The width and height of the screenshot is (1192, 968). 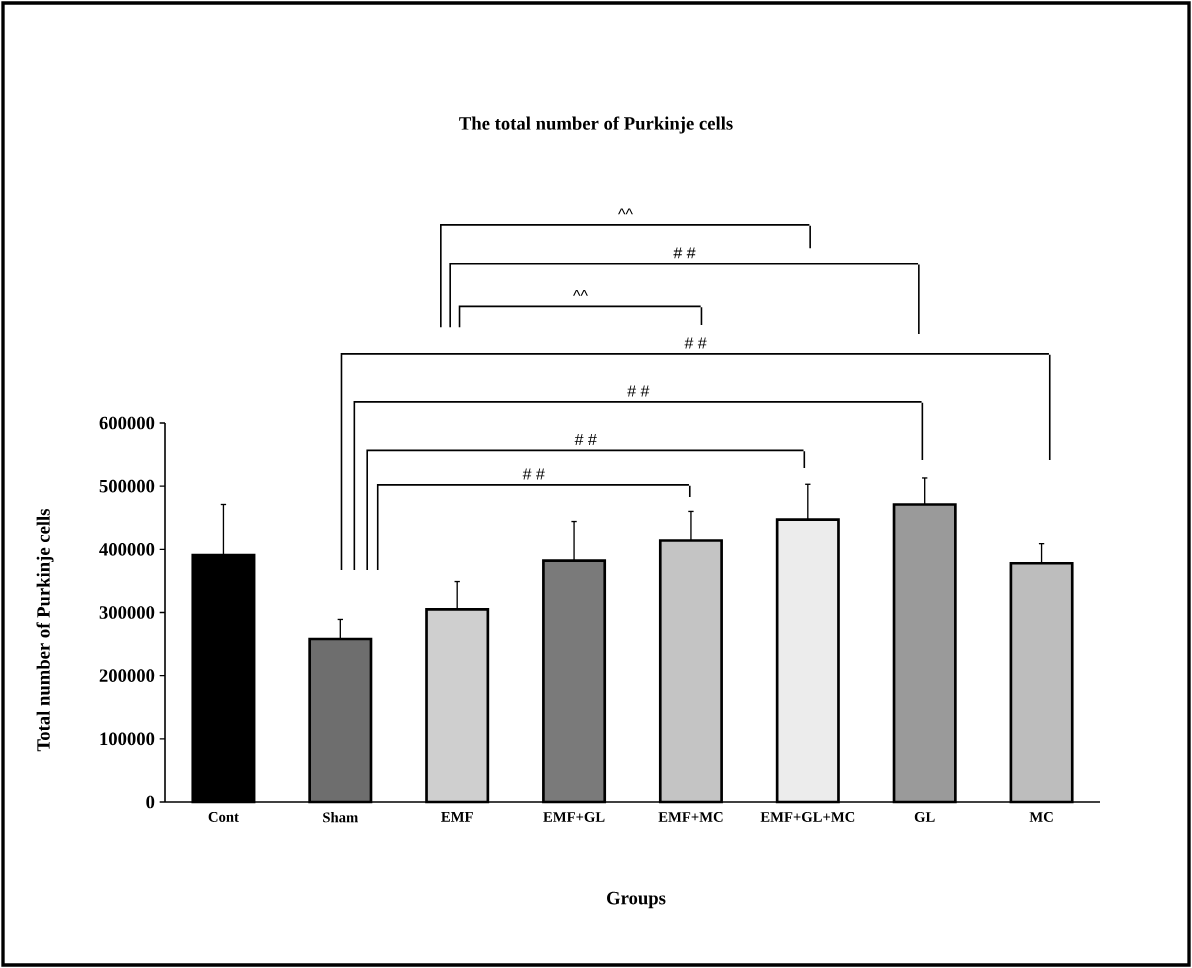 I want to click on x-tick-label: GL, so click(x=924, y=817).